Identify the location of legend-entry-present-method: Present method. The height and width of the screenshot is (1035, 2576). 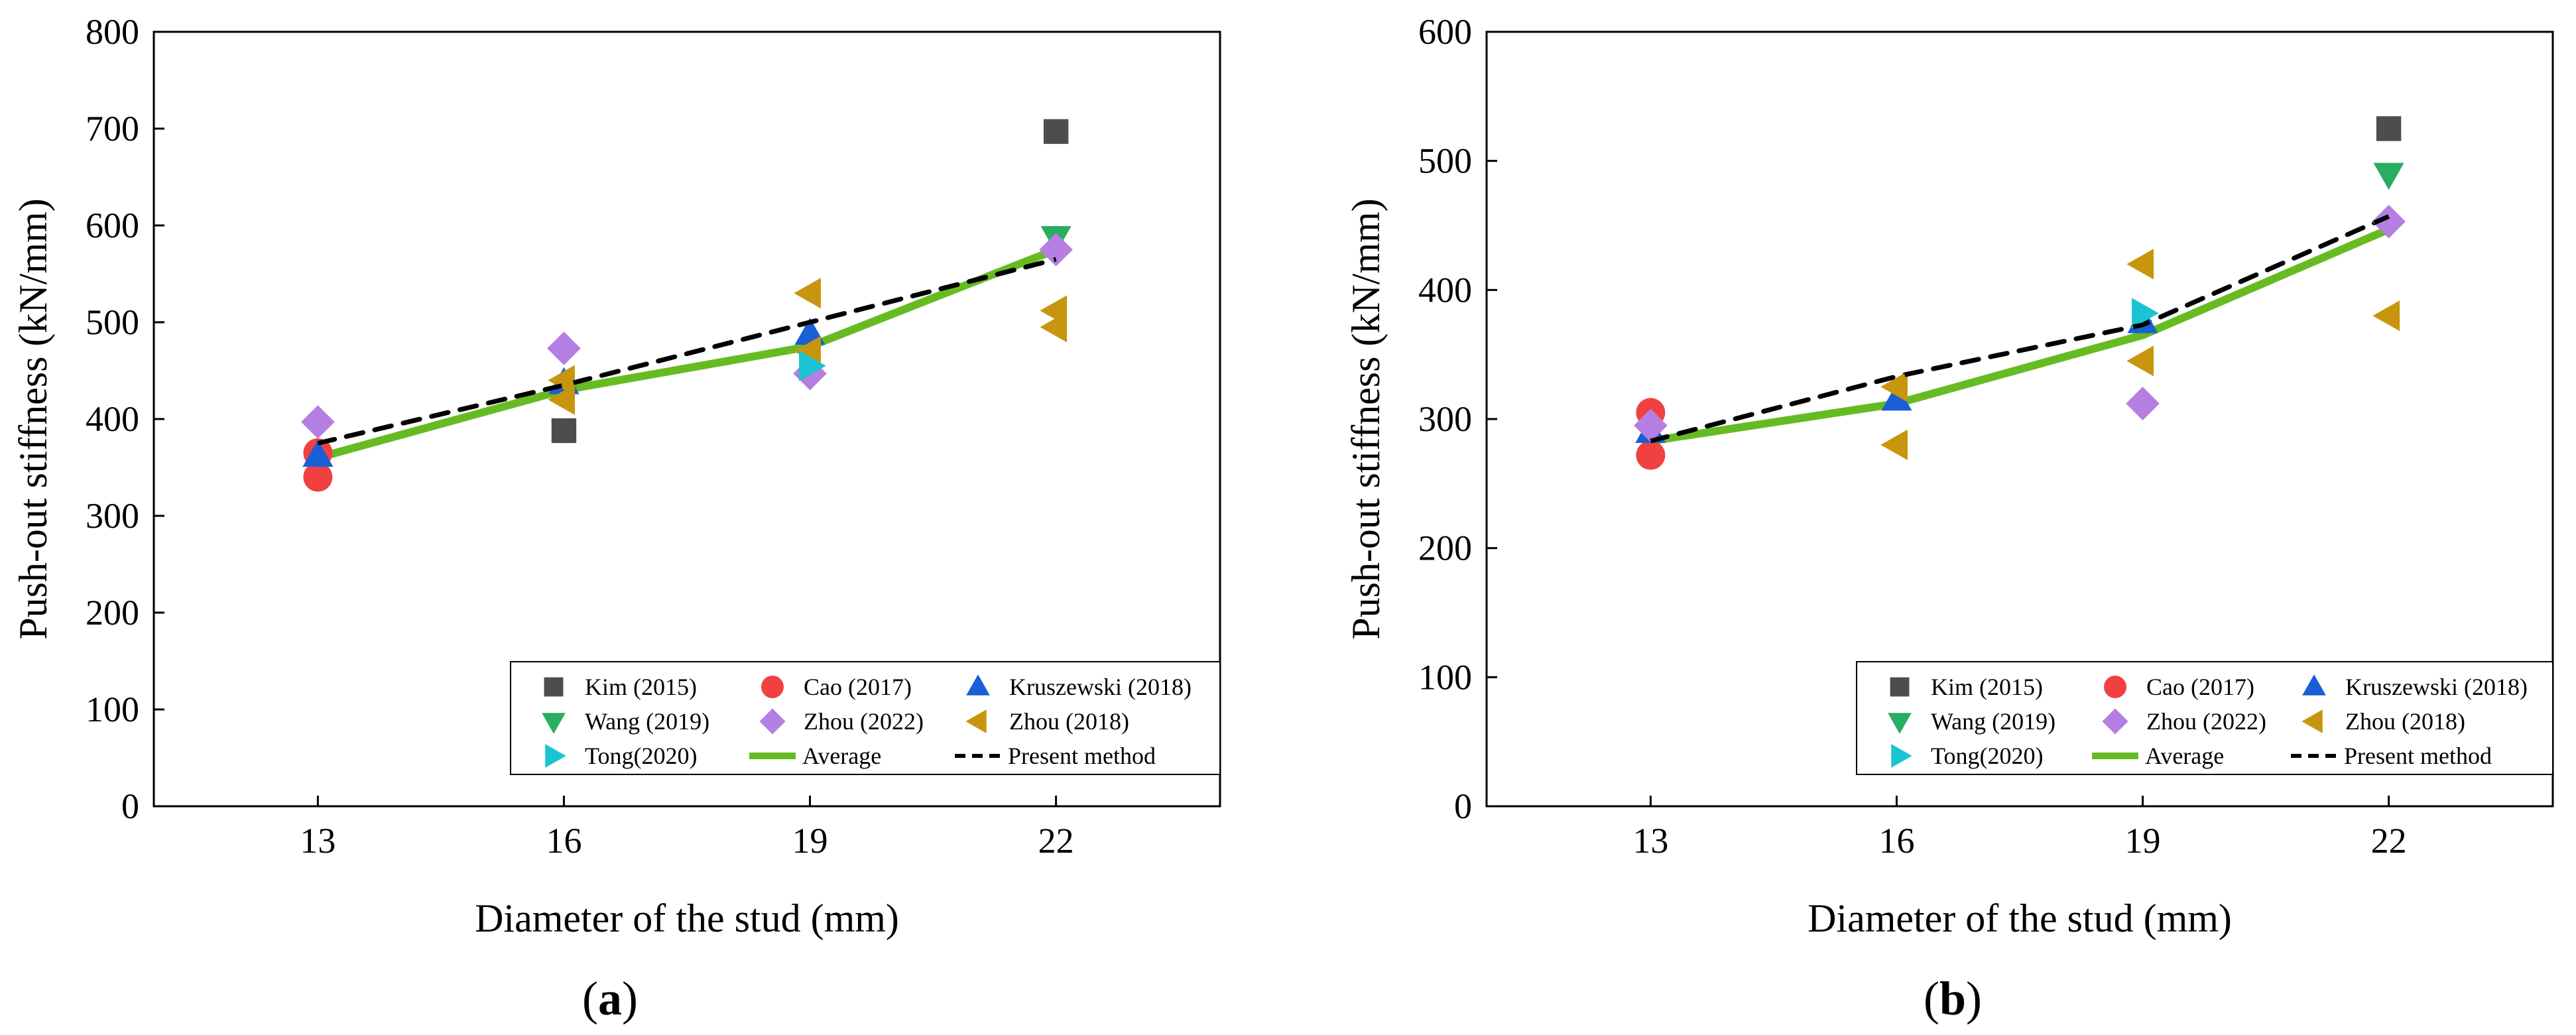
(1055, 756).